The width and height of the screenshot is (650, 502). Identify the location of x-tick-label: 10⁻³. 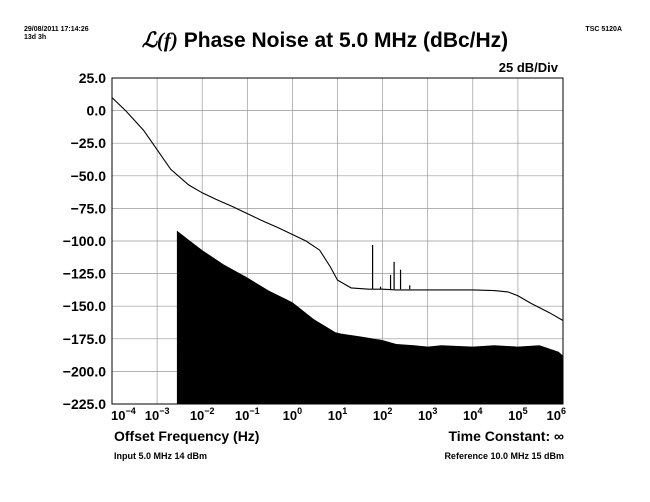
(157, 414).